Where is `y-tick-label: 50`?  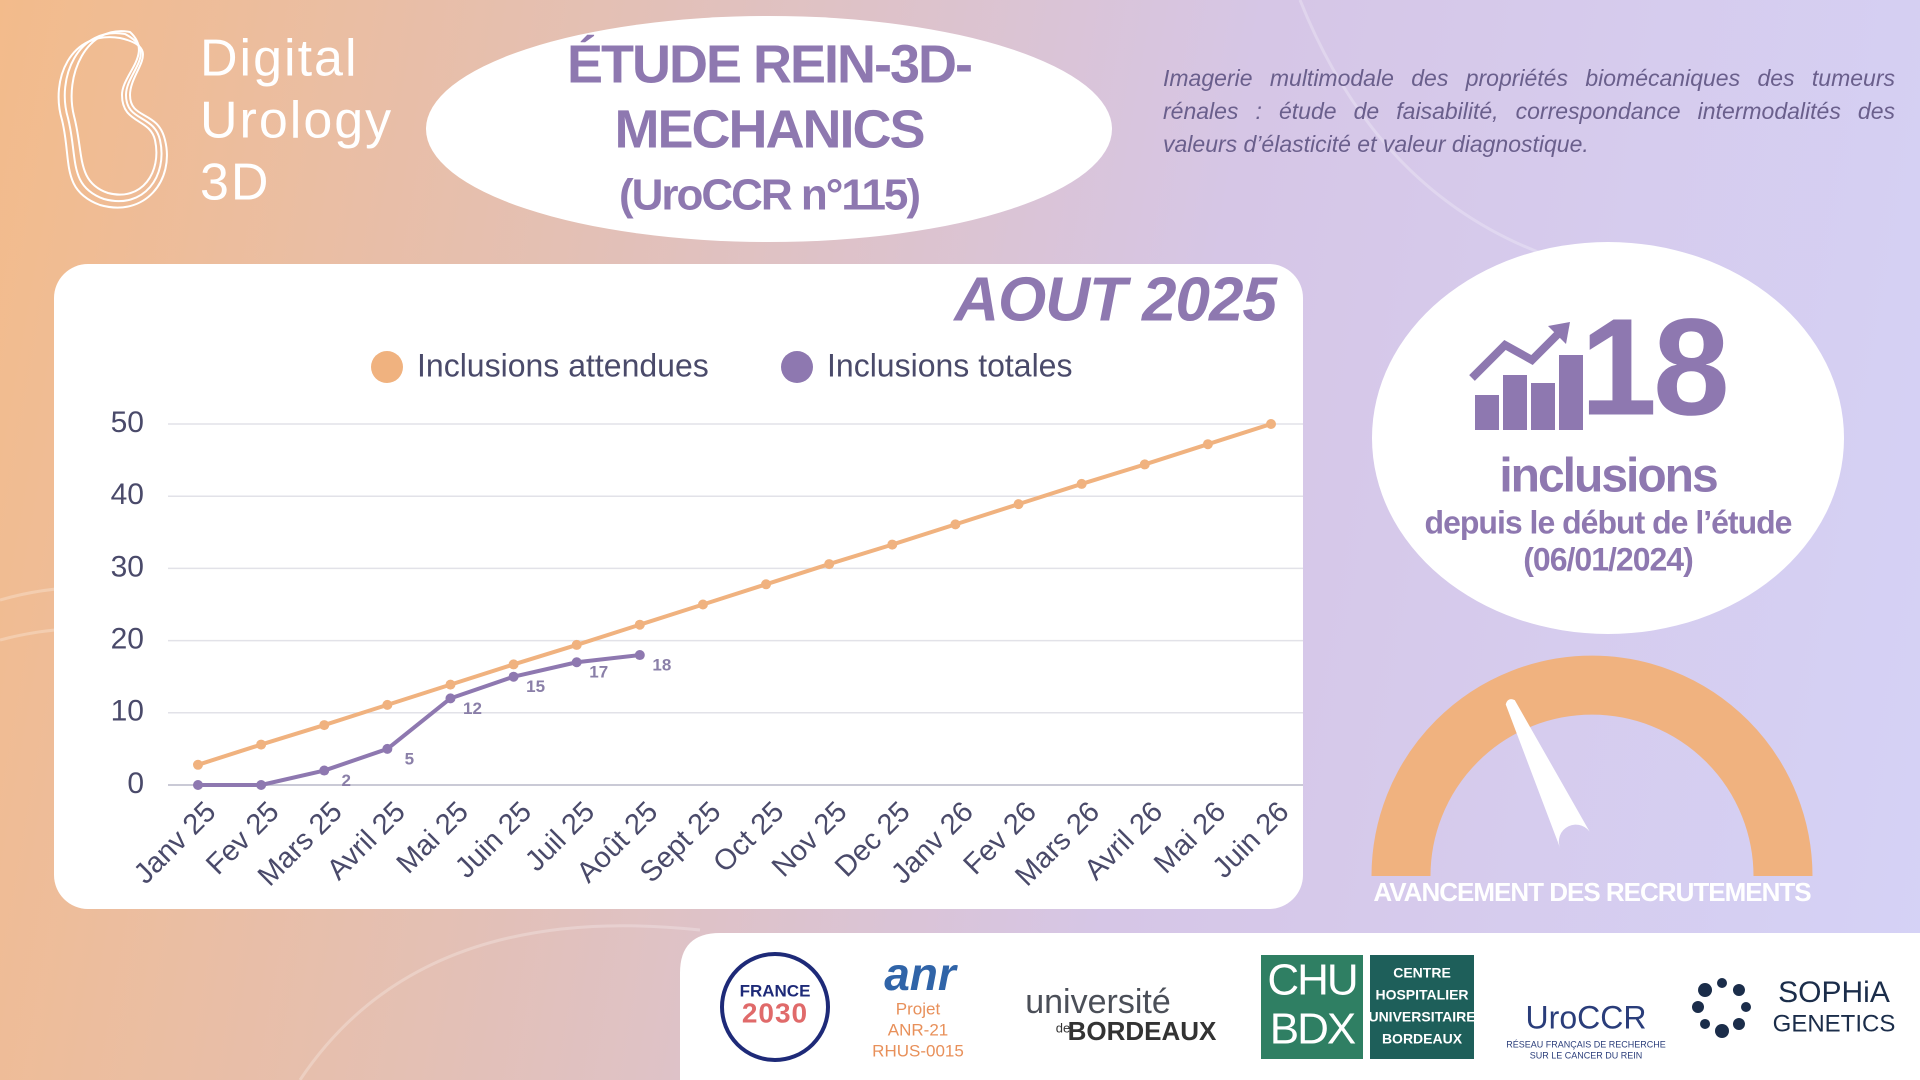
y-tick-label: 50 is located at coordinates (127, 422).